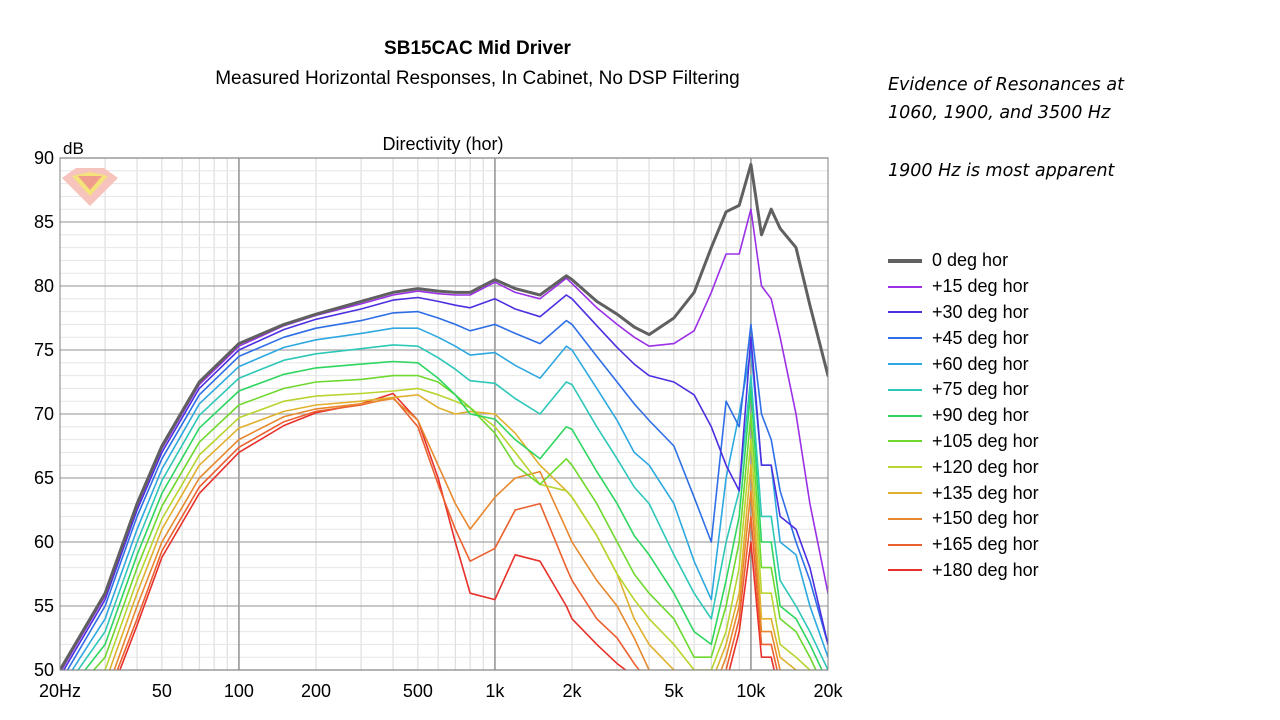 The image size is (1280, 720). I want to click on legend-item: +150 deg hor, so click(963, 519).